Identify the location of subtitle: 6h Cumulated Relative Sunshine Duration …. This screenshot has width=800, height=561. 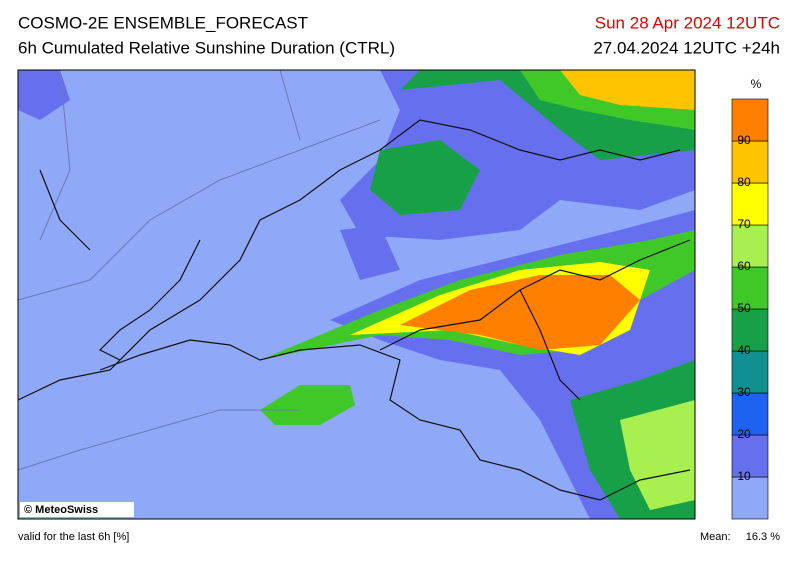
(206, 47).